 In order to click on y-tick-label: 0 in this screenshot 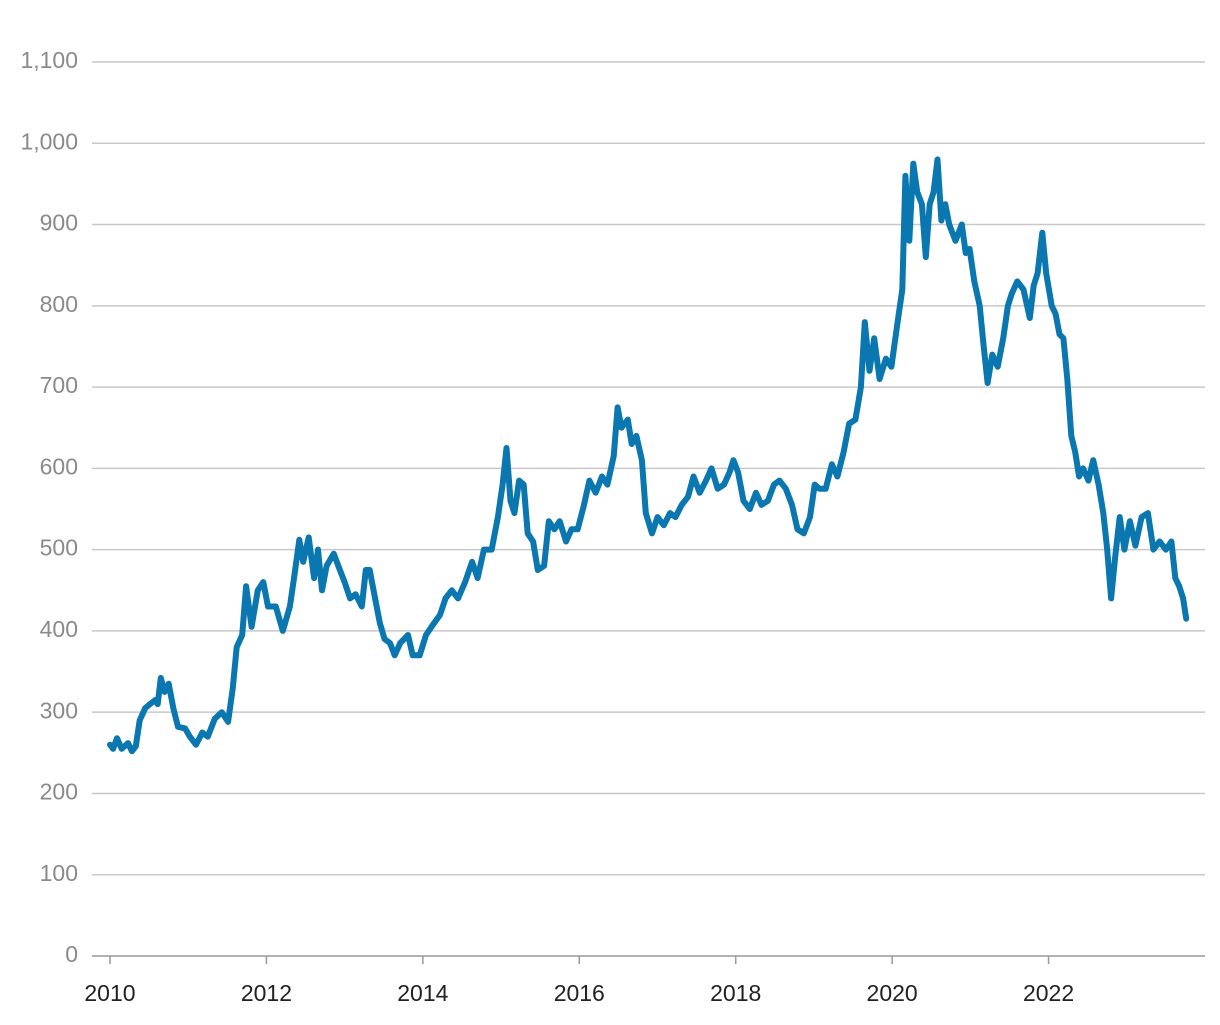, I will do `click(71, 954)`.